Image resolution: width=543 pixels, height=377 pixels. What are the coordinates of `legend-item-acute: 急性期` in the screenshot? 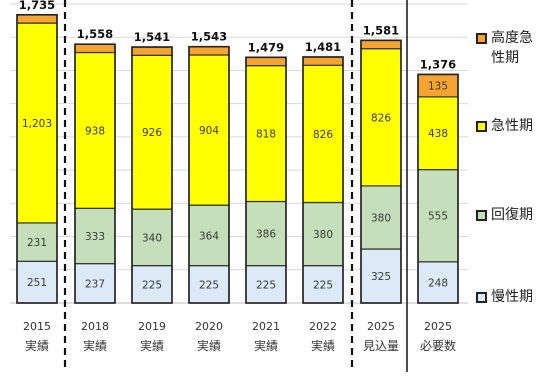 It's located at (505, 126).